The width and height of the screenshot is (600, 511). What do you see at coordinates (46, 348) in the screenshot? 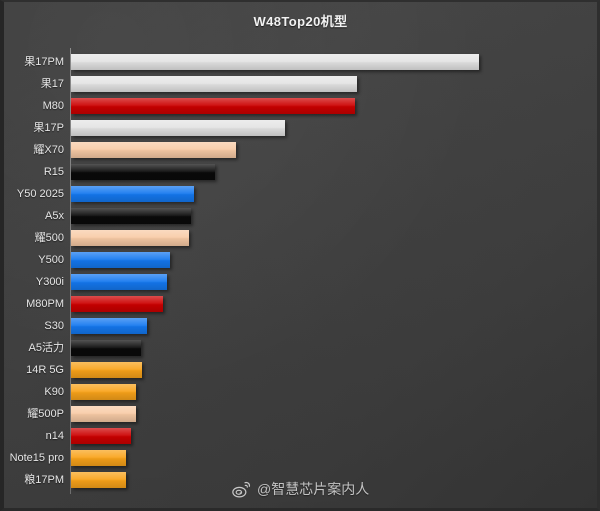
I see `bar-category-label: A5活力` at bounding box center [46, 348].